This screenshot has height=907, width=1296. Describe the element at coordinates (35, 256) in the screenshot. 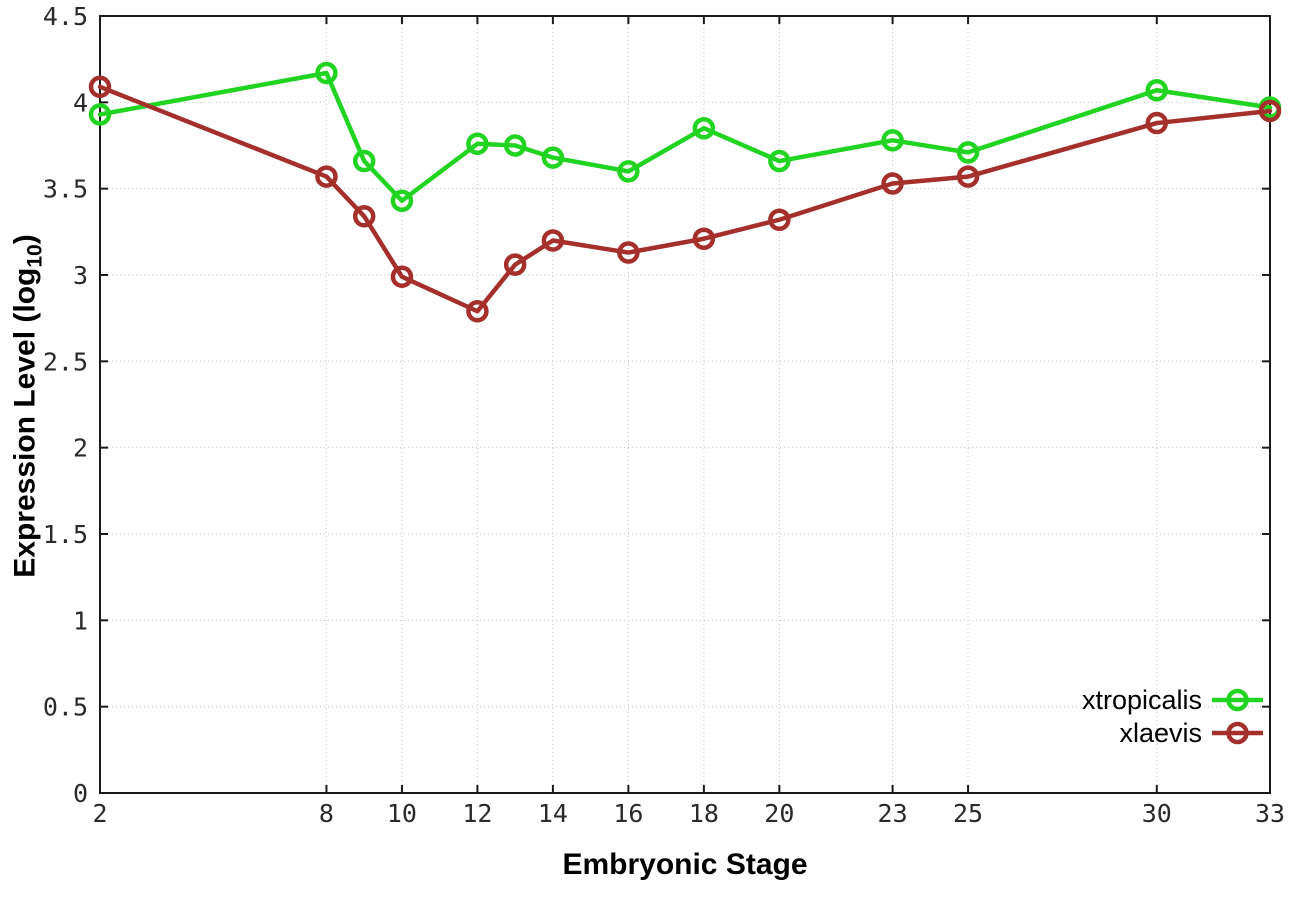

I see `y-axis-title-subscript: 10` at that location.